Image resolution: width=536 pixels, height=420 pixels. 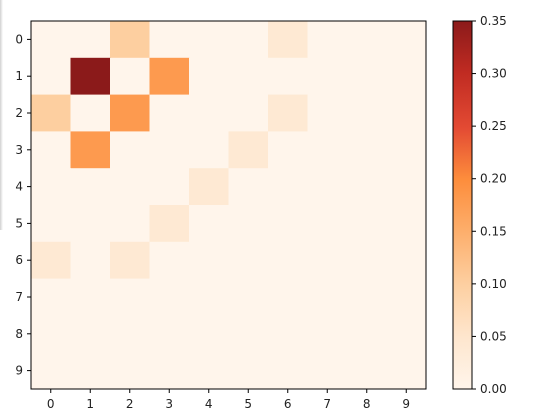 I want to click on heatmap-cell-r3-c6, so click(x=288, y=150).